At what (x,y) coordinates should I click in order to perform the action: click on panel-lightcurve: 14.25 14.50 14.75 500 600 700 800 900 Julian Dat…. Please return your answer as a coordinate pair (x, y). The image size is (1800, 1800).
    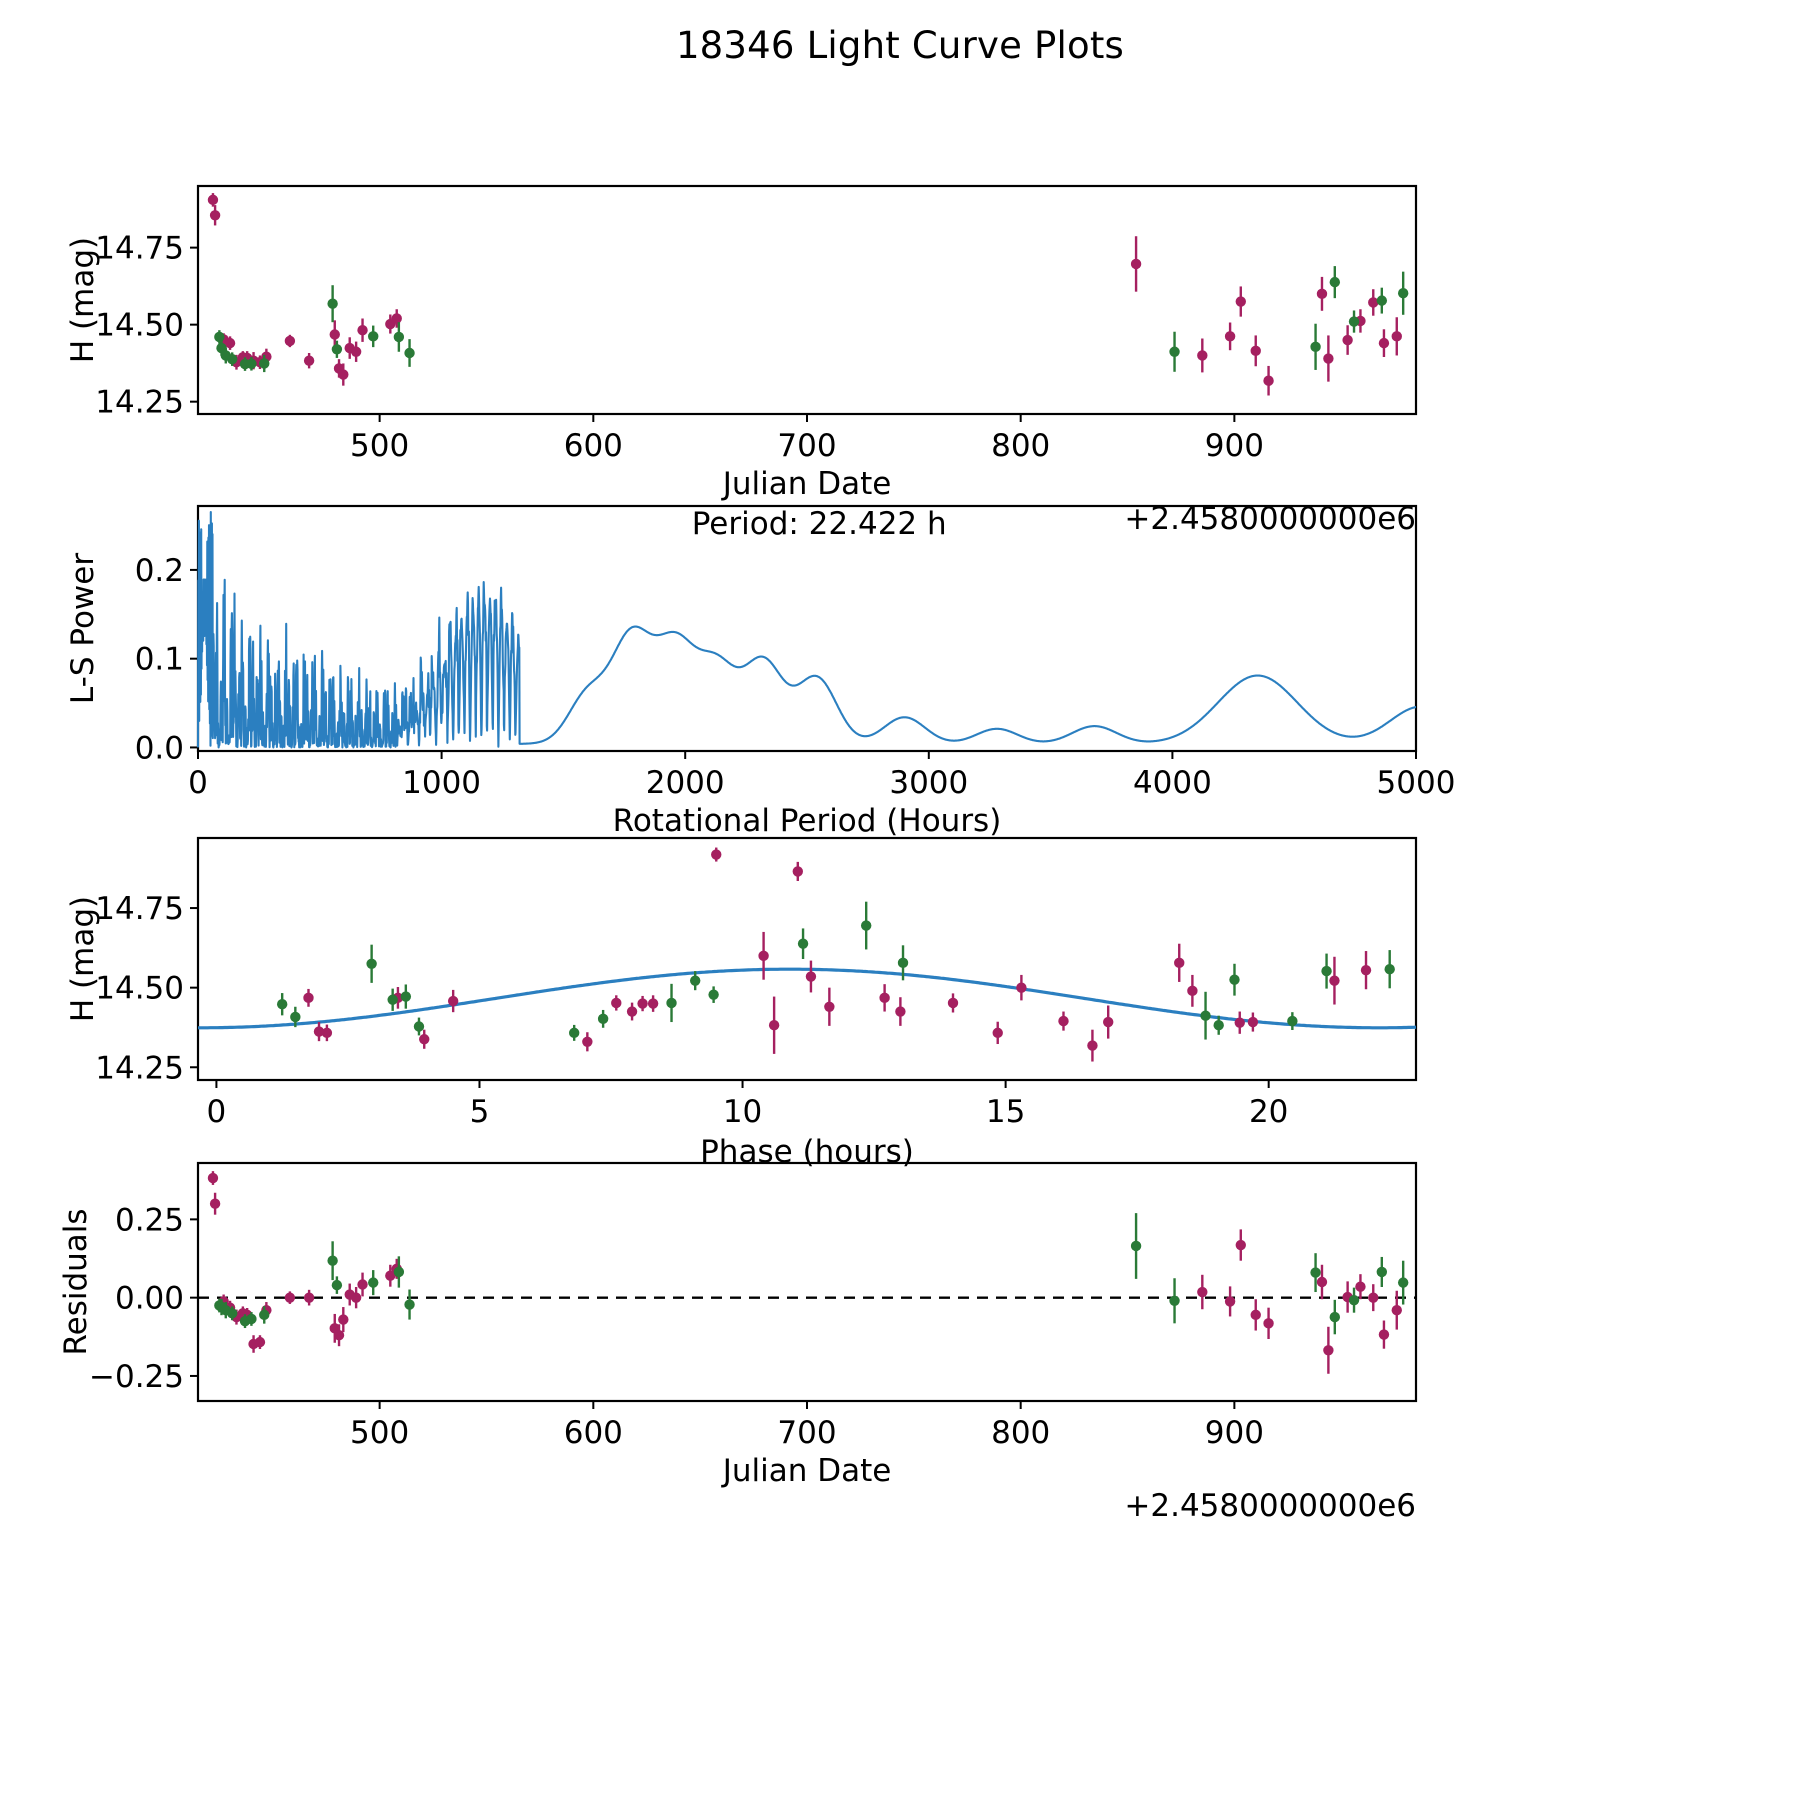
    Looking at the image, I should click on (741, 360).